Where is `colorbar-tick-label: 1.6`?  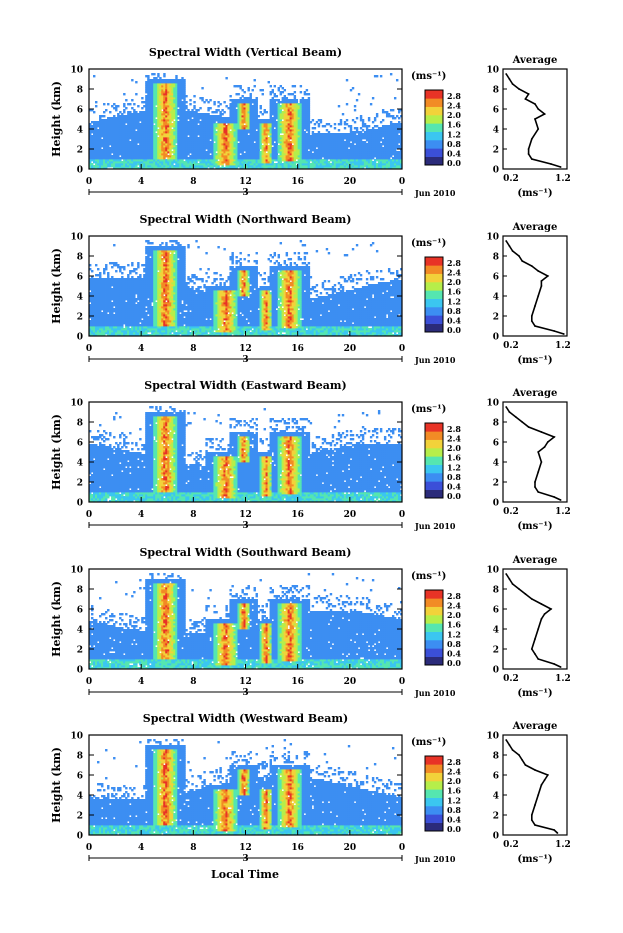
colorbar-tick-label: 1.6 is located at coordinates (454, 125).